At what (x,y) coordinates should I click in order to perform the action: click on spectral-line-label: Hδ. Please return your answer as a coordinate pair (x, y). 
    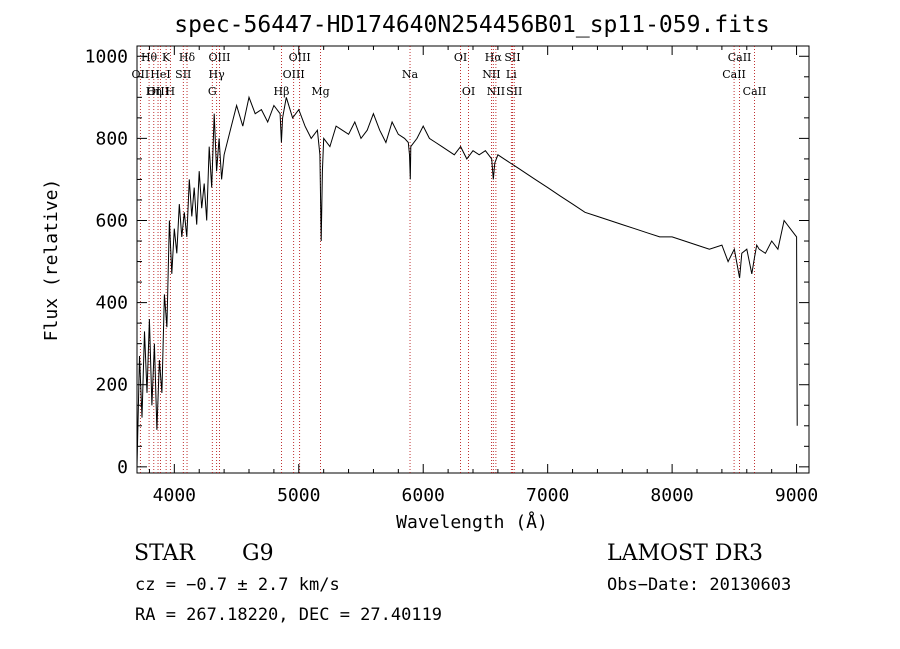
    Looking at the image, I should click on (187, 57).